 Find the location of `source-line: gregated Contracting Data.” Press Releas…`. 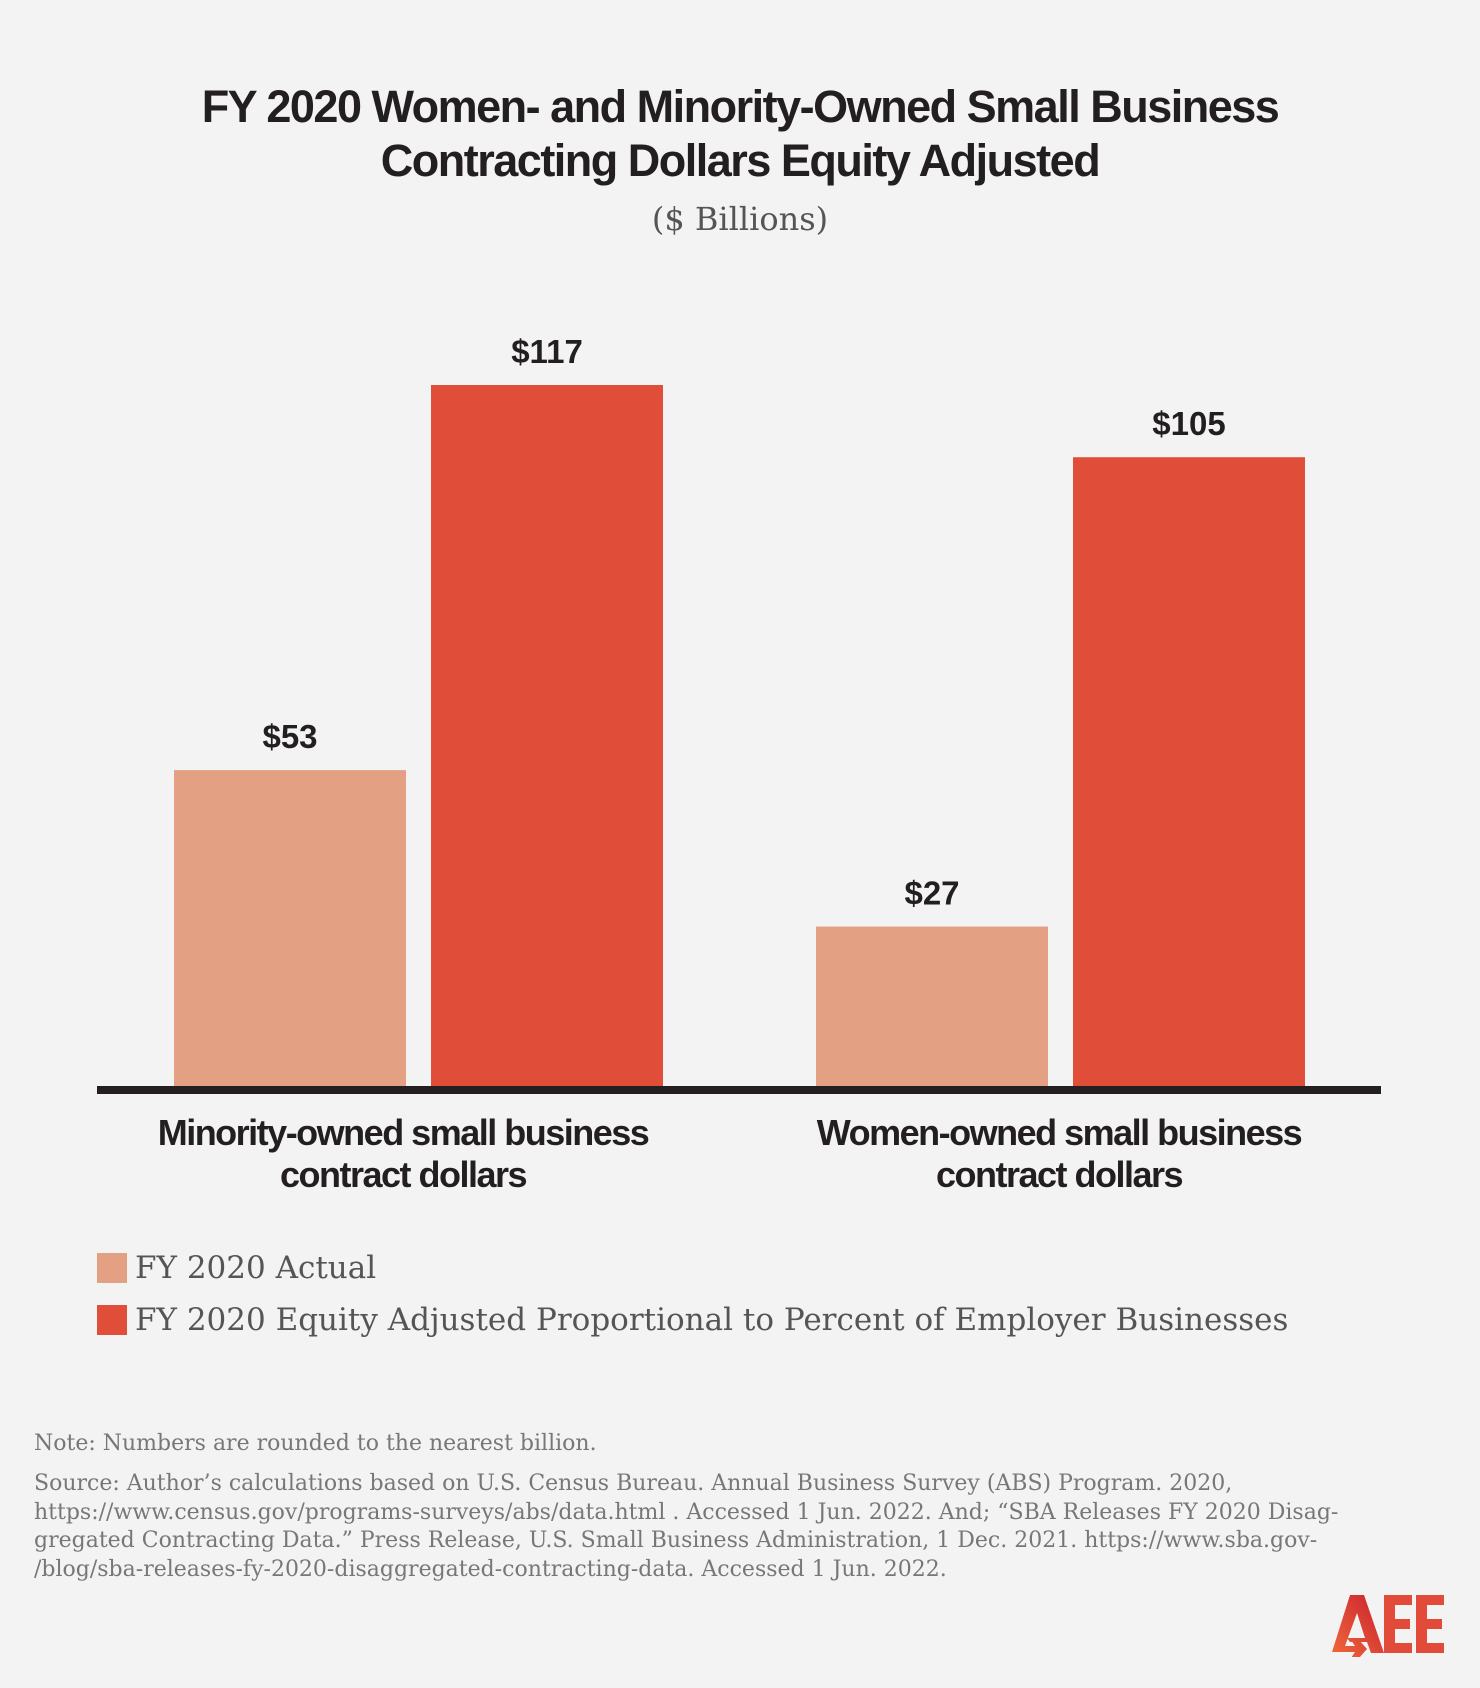

source-line: gregated Contracting Data.” Press Releas… is located at coordinates (676, 1540).